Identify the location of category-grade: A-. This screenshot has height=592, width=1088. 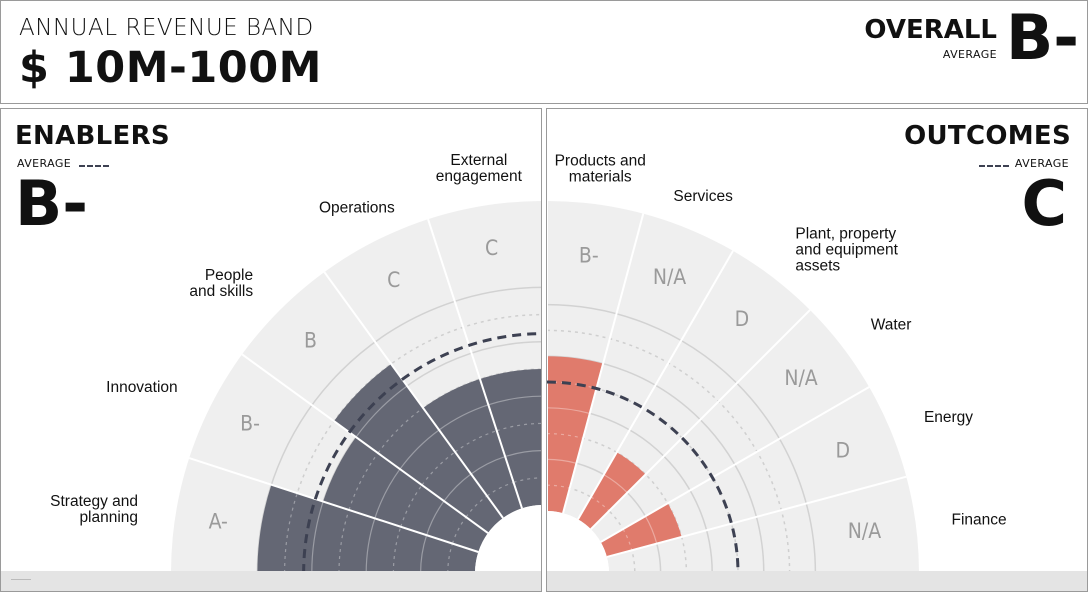
(218, 522).